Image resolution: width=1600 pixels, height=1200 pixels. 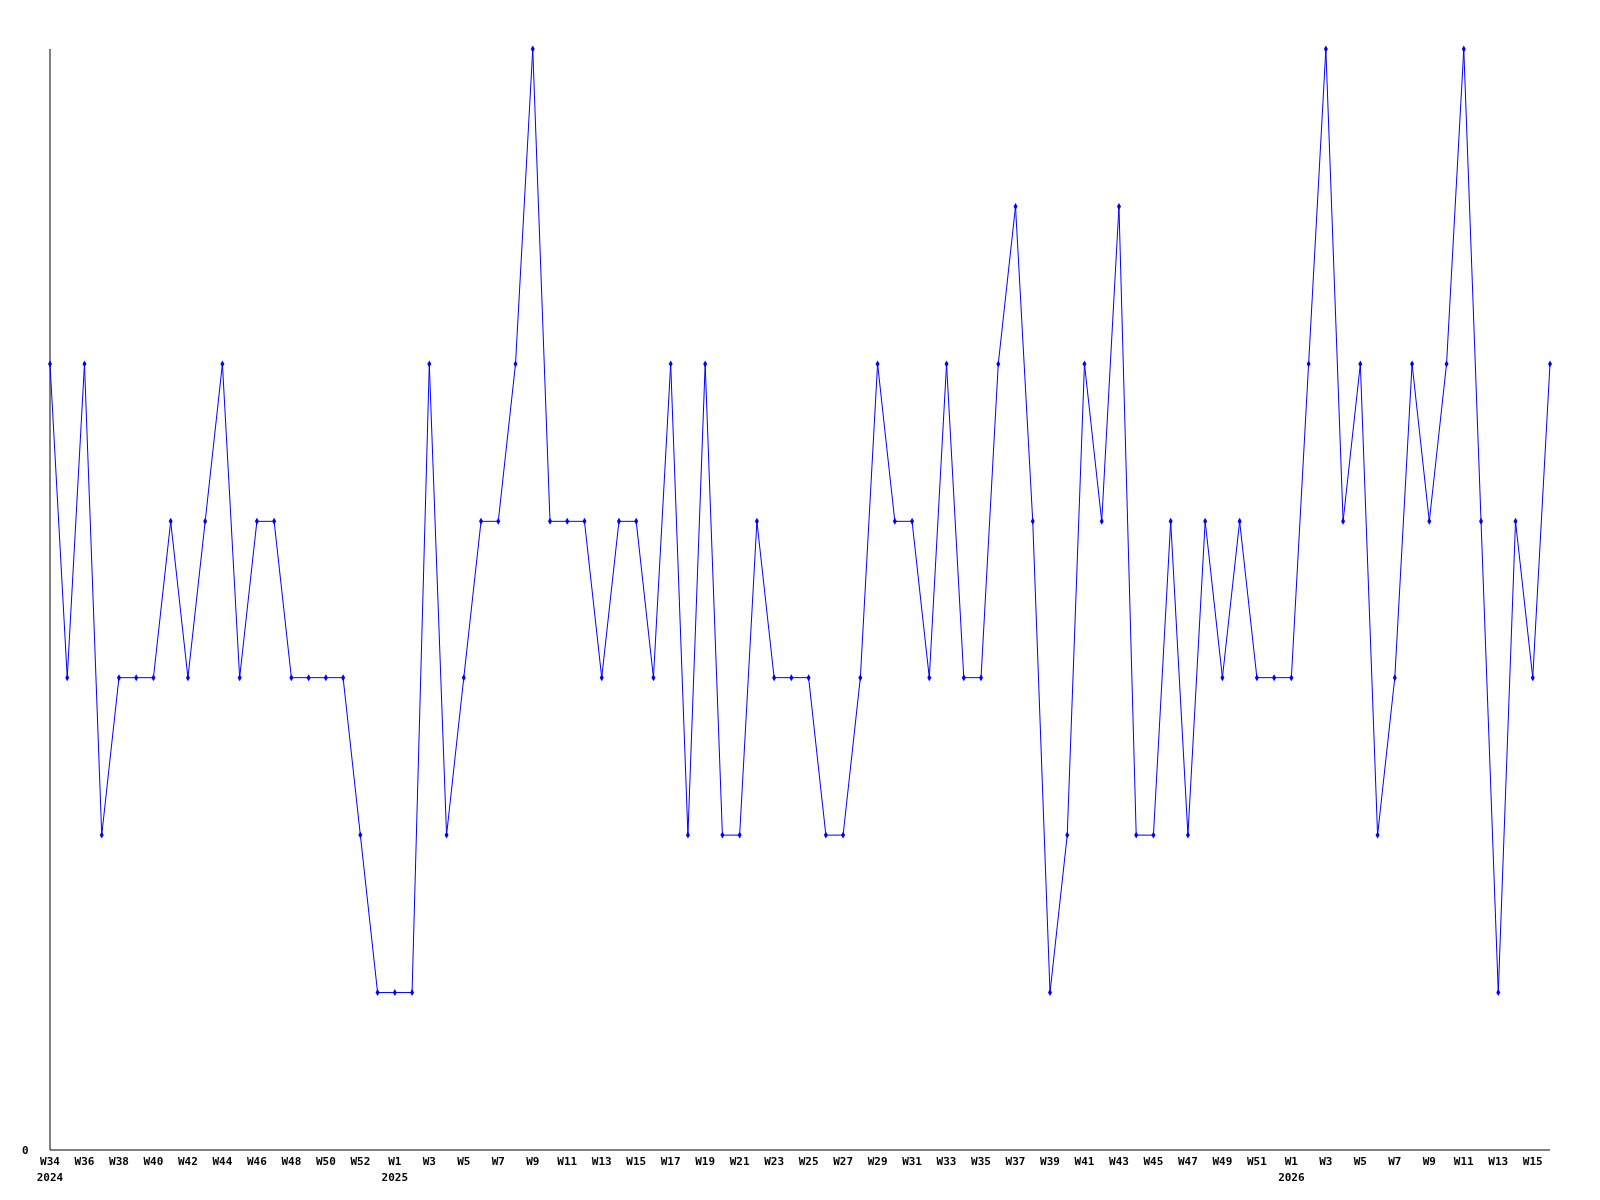 I want to click on x-tick-label: W43, so click(x=1119, y=1161).